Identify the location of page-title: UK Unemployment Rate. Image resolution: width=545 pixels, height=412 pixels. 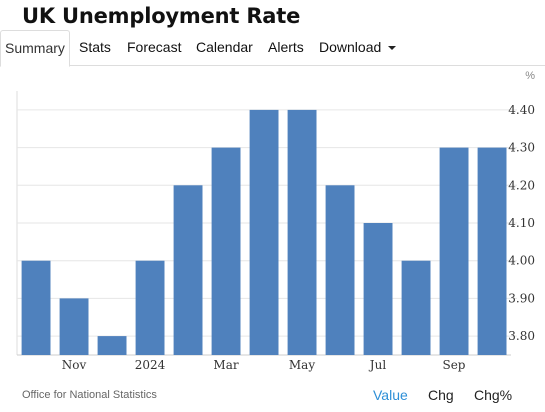
(161, 16).